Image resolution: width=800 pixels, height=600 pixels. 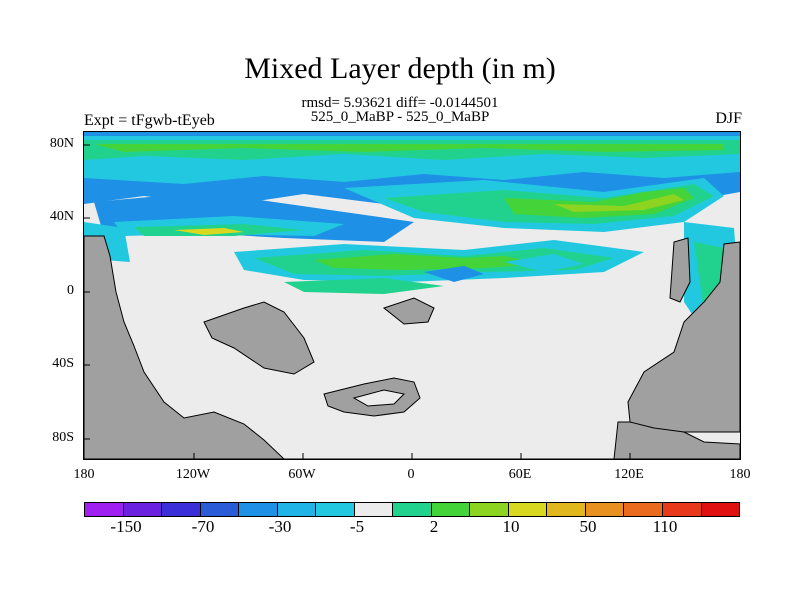 What do you see at coordinates (683, 337) in the screenshot?
I see `east-continent` at bounding box center [683, 337].